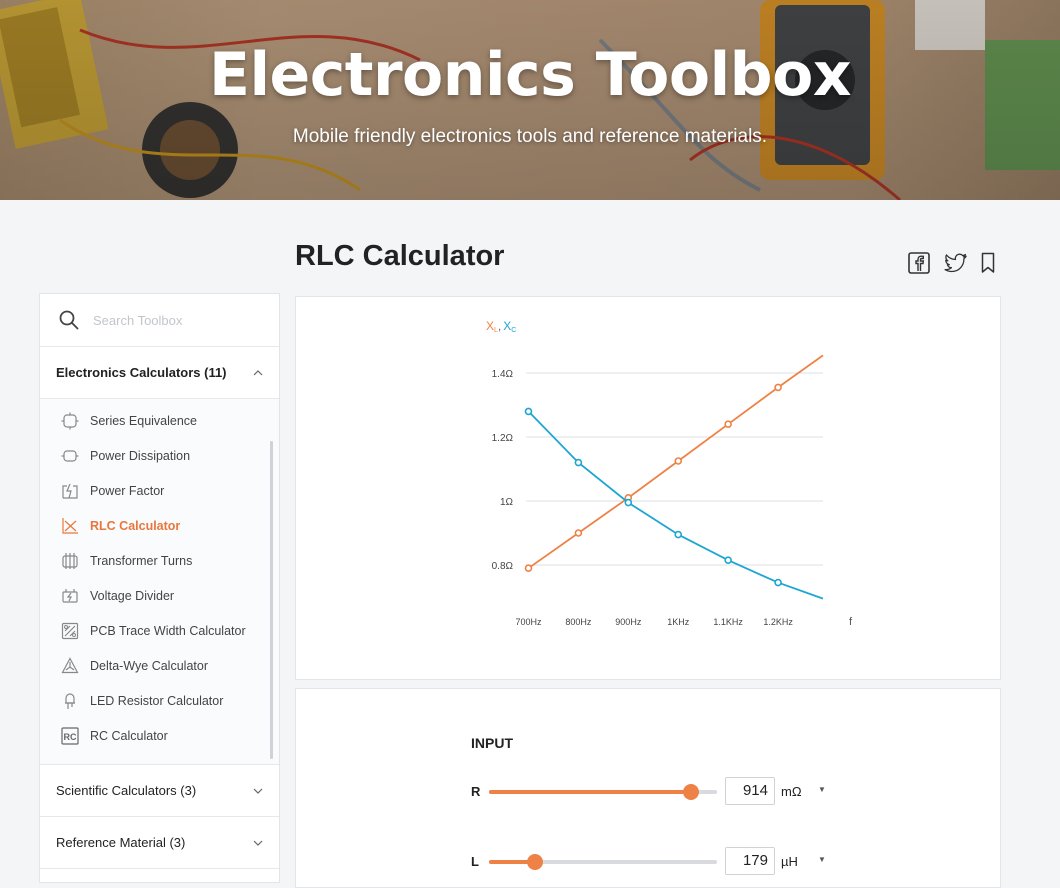 This screenshot has width=1060, height=888. I want to click on sidebar-item-label: PCB Trace Width Calculator, so click(168, 631).